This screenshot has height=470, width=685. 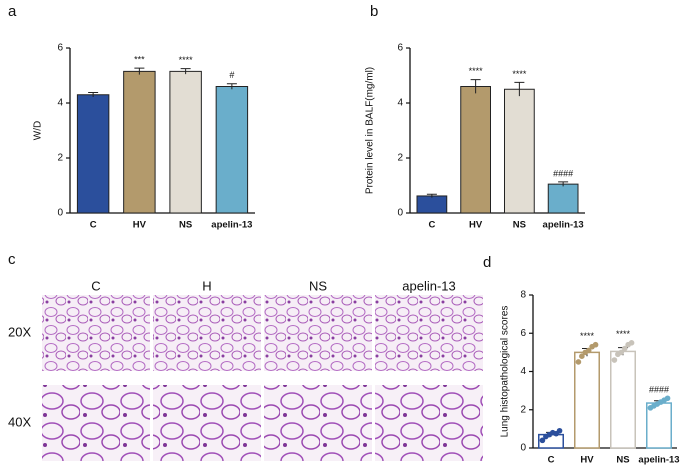 I want to click on panel-label: a, so click(x=12, y=11).